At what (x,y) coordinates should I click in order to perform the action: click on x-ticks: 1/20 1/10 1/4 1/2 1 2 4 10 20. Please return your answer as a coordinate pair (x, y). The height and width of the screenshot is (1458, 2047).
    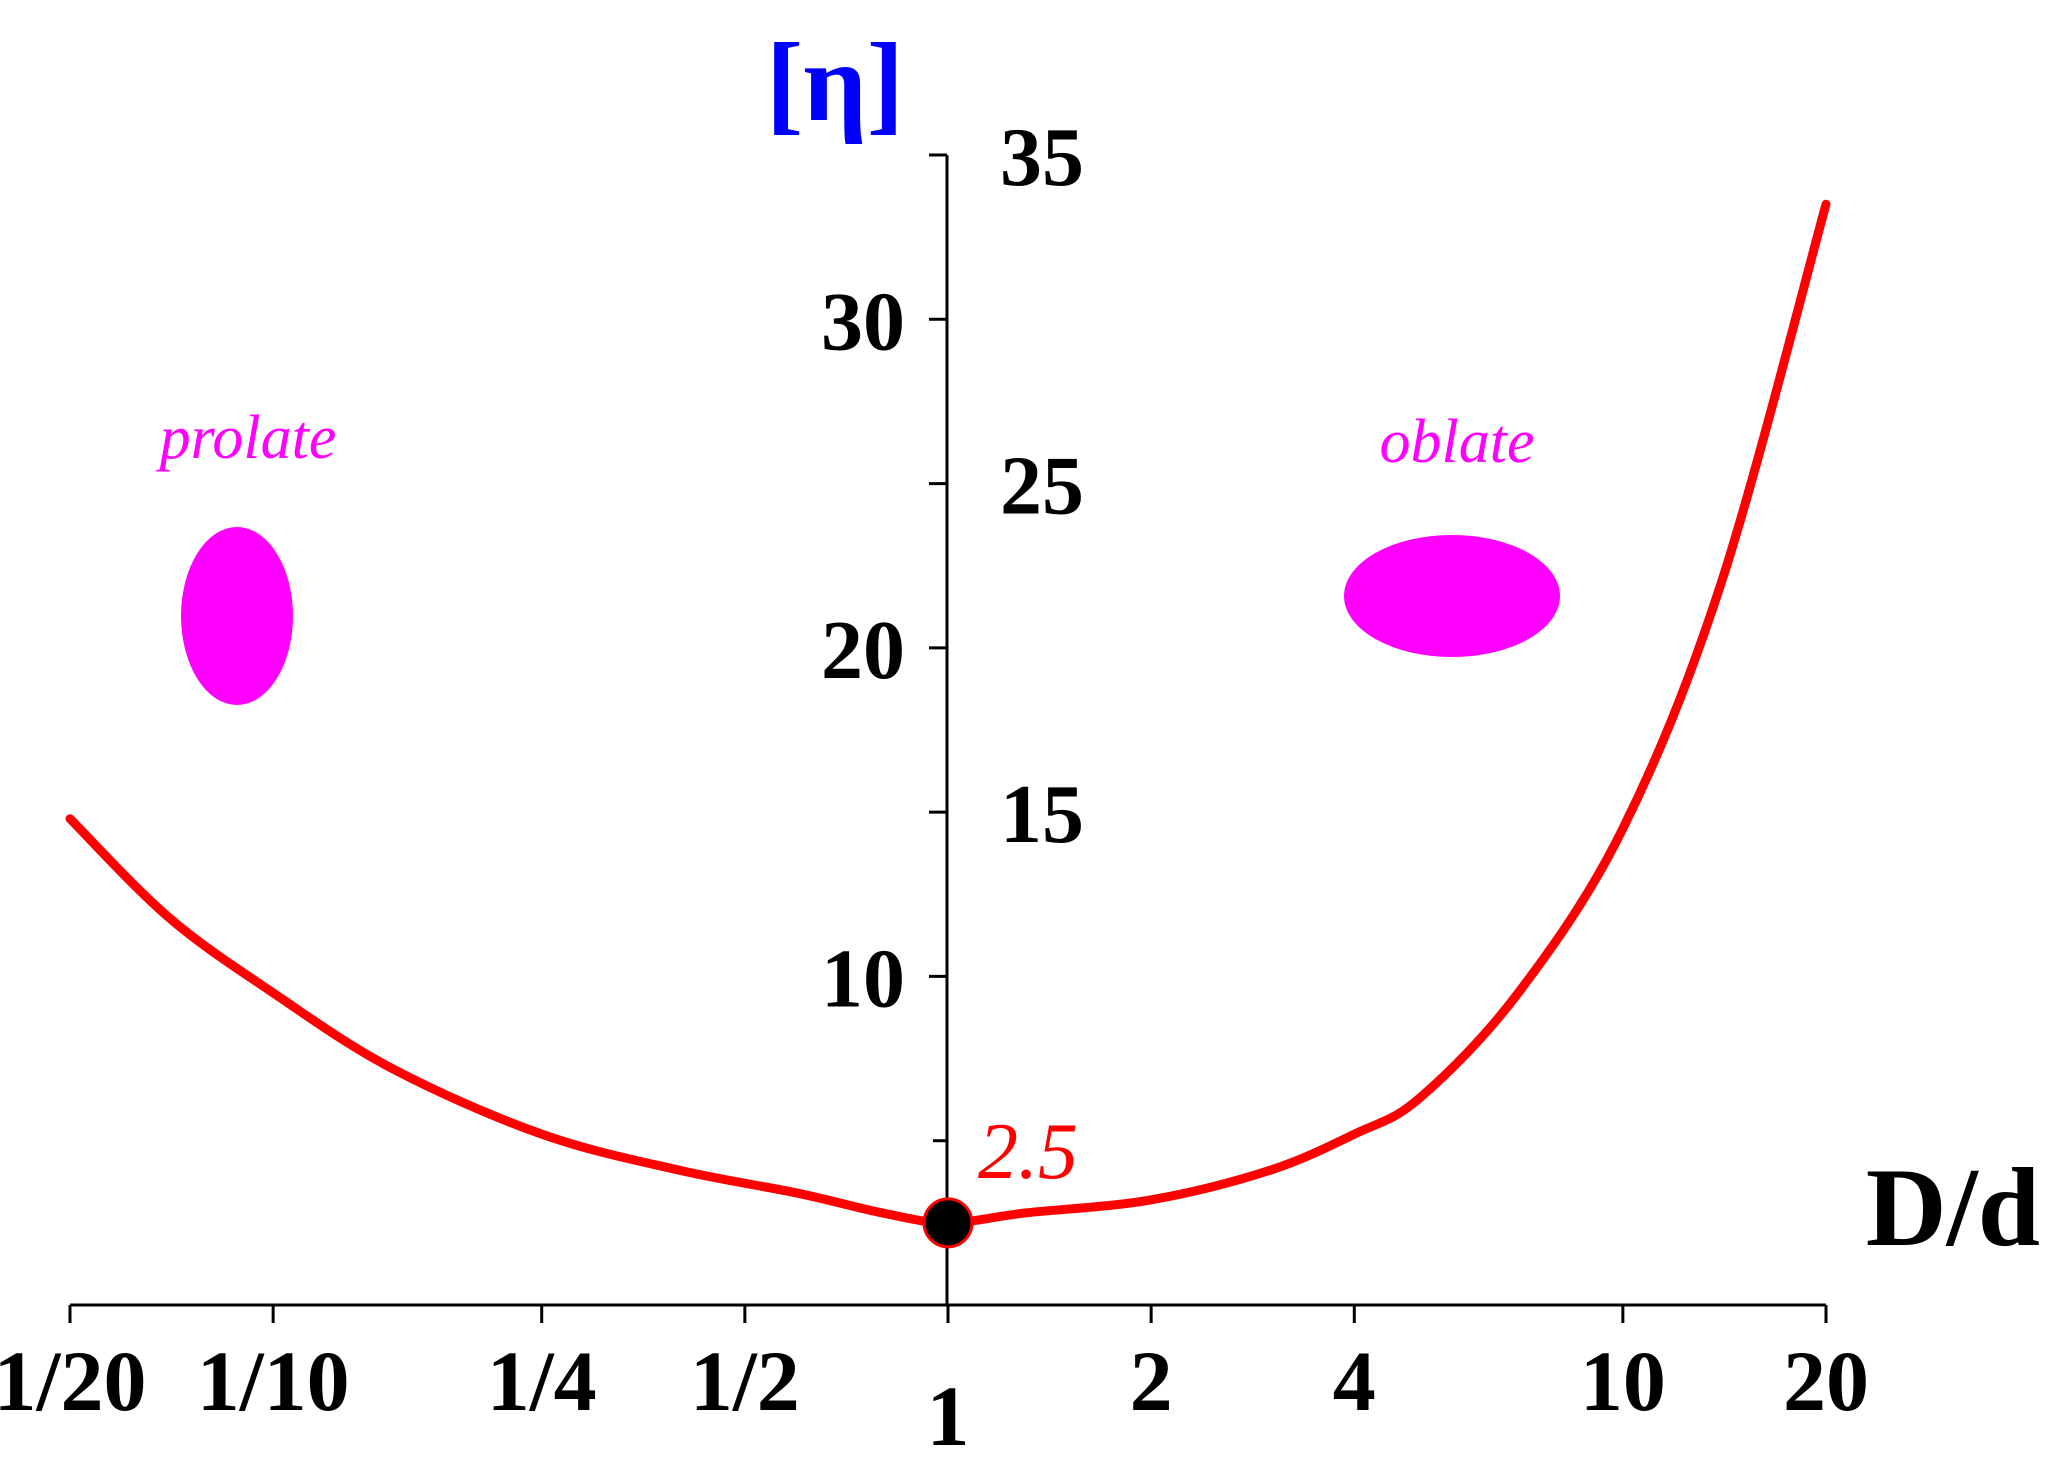
    Looking at the image, I should click on (934, 1381).